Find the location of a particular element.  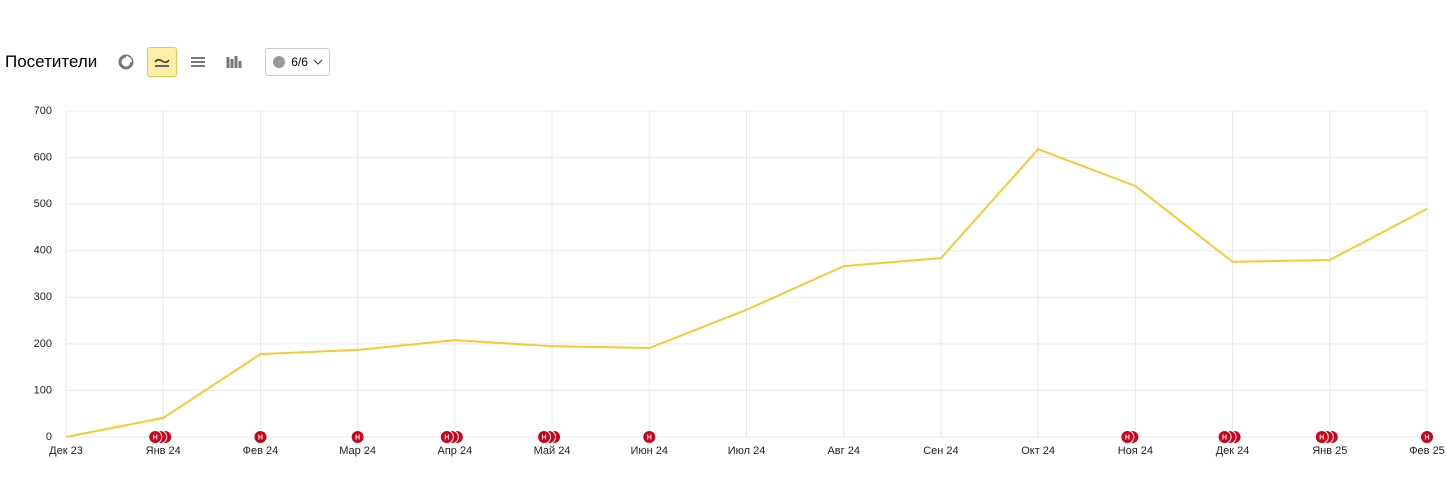

x-tick-label: Дек 23 is located at coordinates (66, 451).